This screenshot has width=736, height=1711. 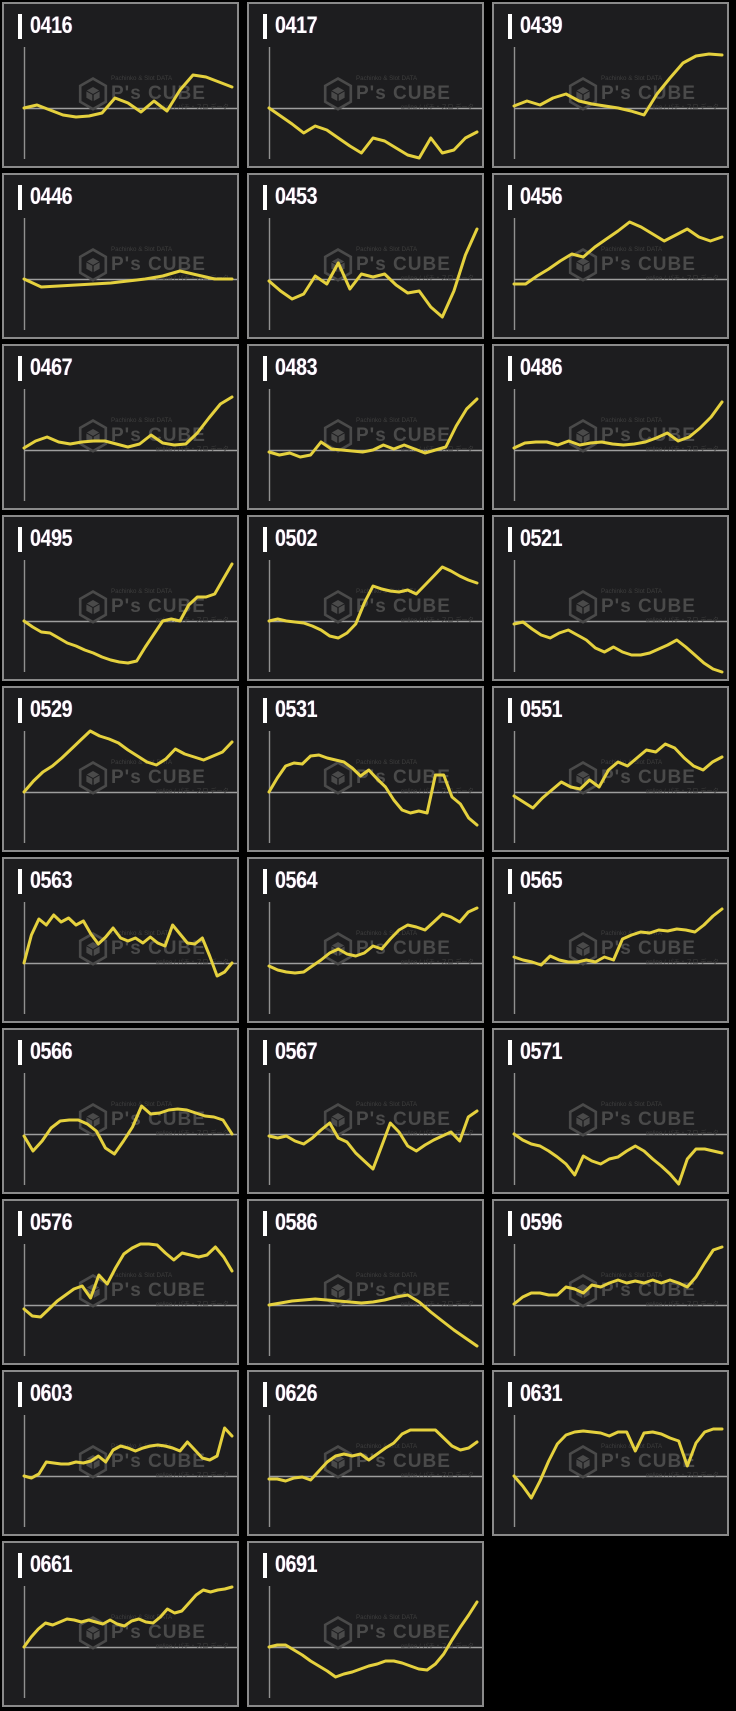 What do you see at coordinates (296, 196) in the screenshot?
I see `machine-number: 0453` at bounding box center [296, 196].